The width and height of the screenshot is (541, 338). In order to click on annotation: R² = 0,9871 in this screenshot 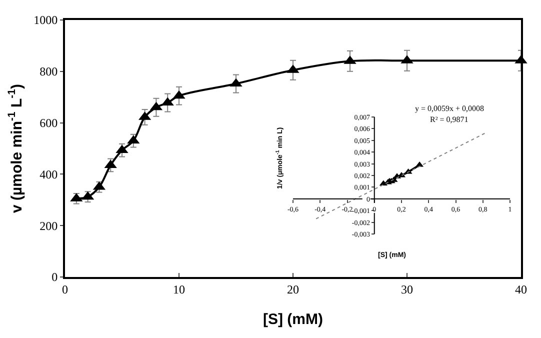, I will do `click(449, 119)`.